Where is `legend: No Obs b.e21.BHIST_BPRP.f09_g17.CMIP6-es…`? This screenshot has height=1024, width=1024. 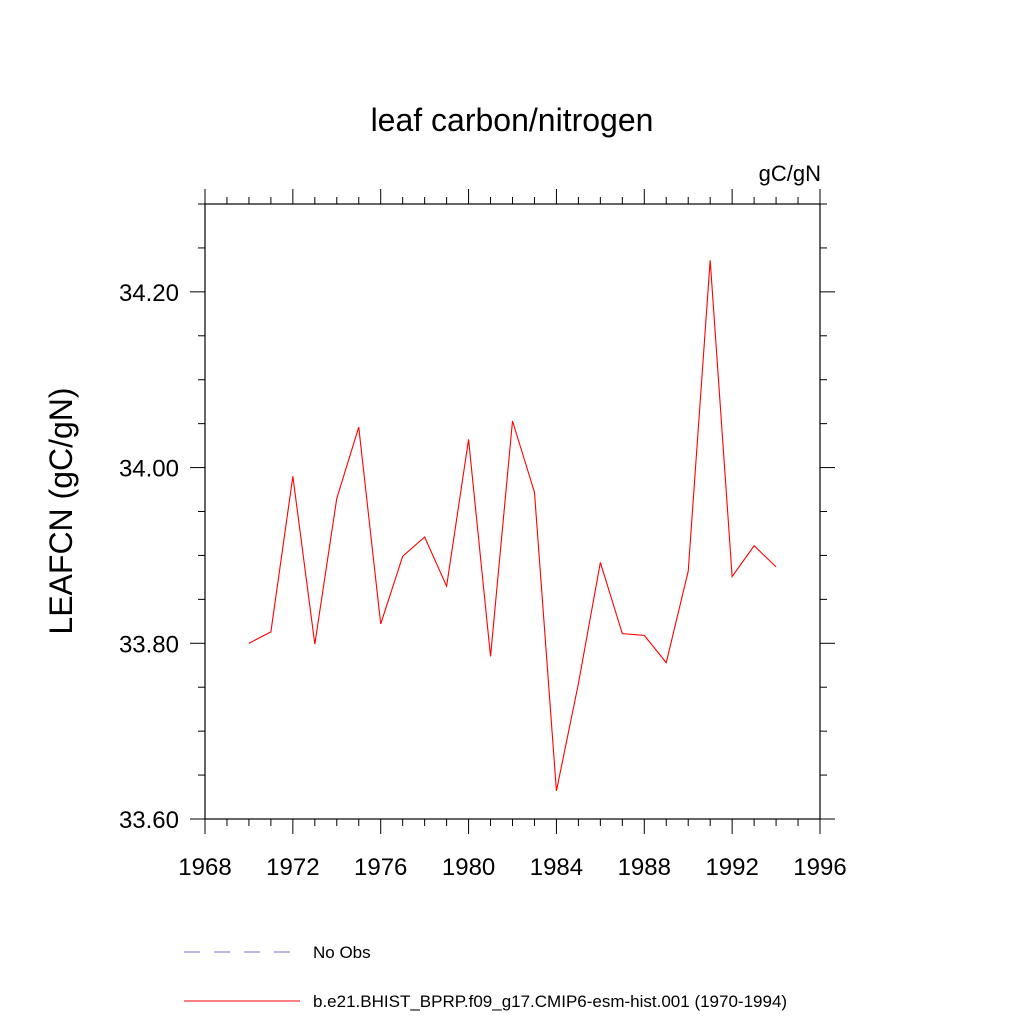 legend: No Obs b.e21.BHIST_BPRP.f09_g17.CMIP6-es… is located at coordinates (485, 977).